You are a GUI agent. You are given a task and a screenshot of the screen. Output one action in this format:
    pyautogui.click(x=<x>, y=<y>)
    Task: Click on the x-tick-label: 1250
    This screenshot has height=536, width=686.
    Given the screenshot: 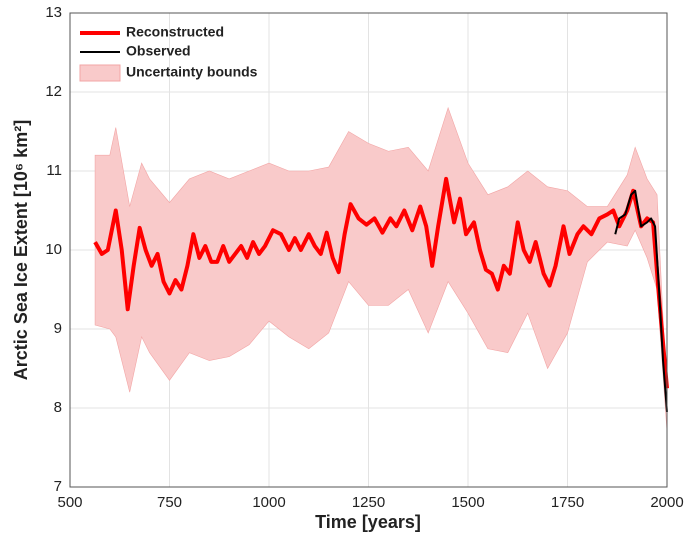 What is the action you would take?
    pyautogui.click(x=368, y=502)
    